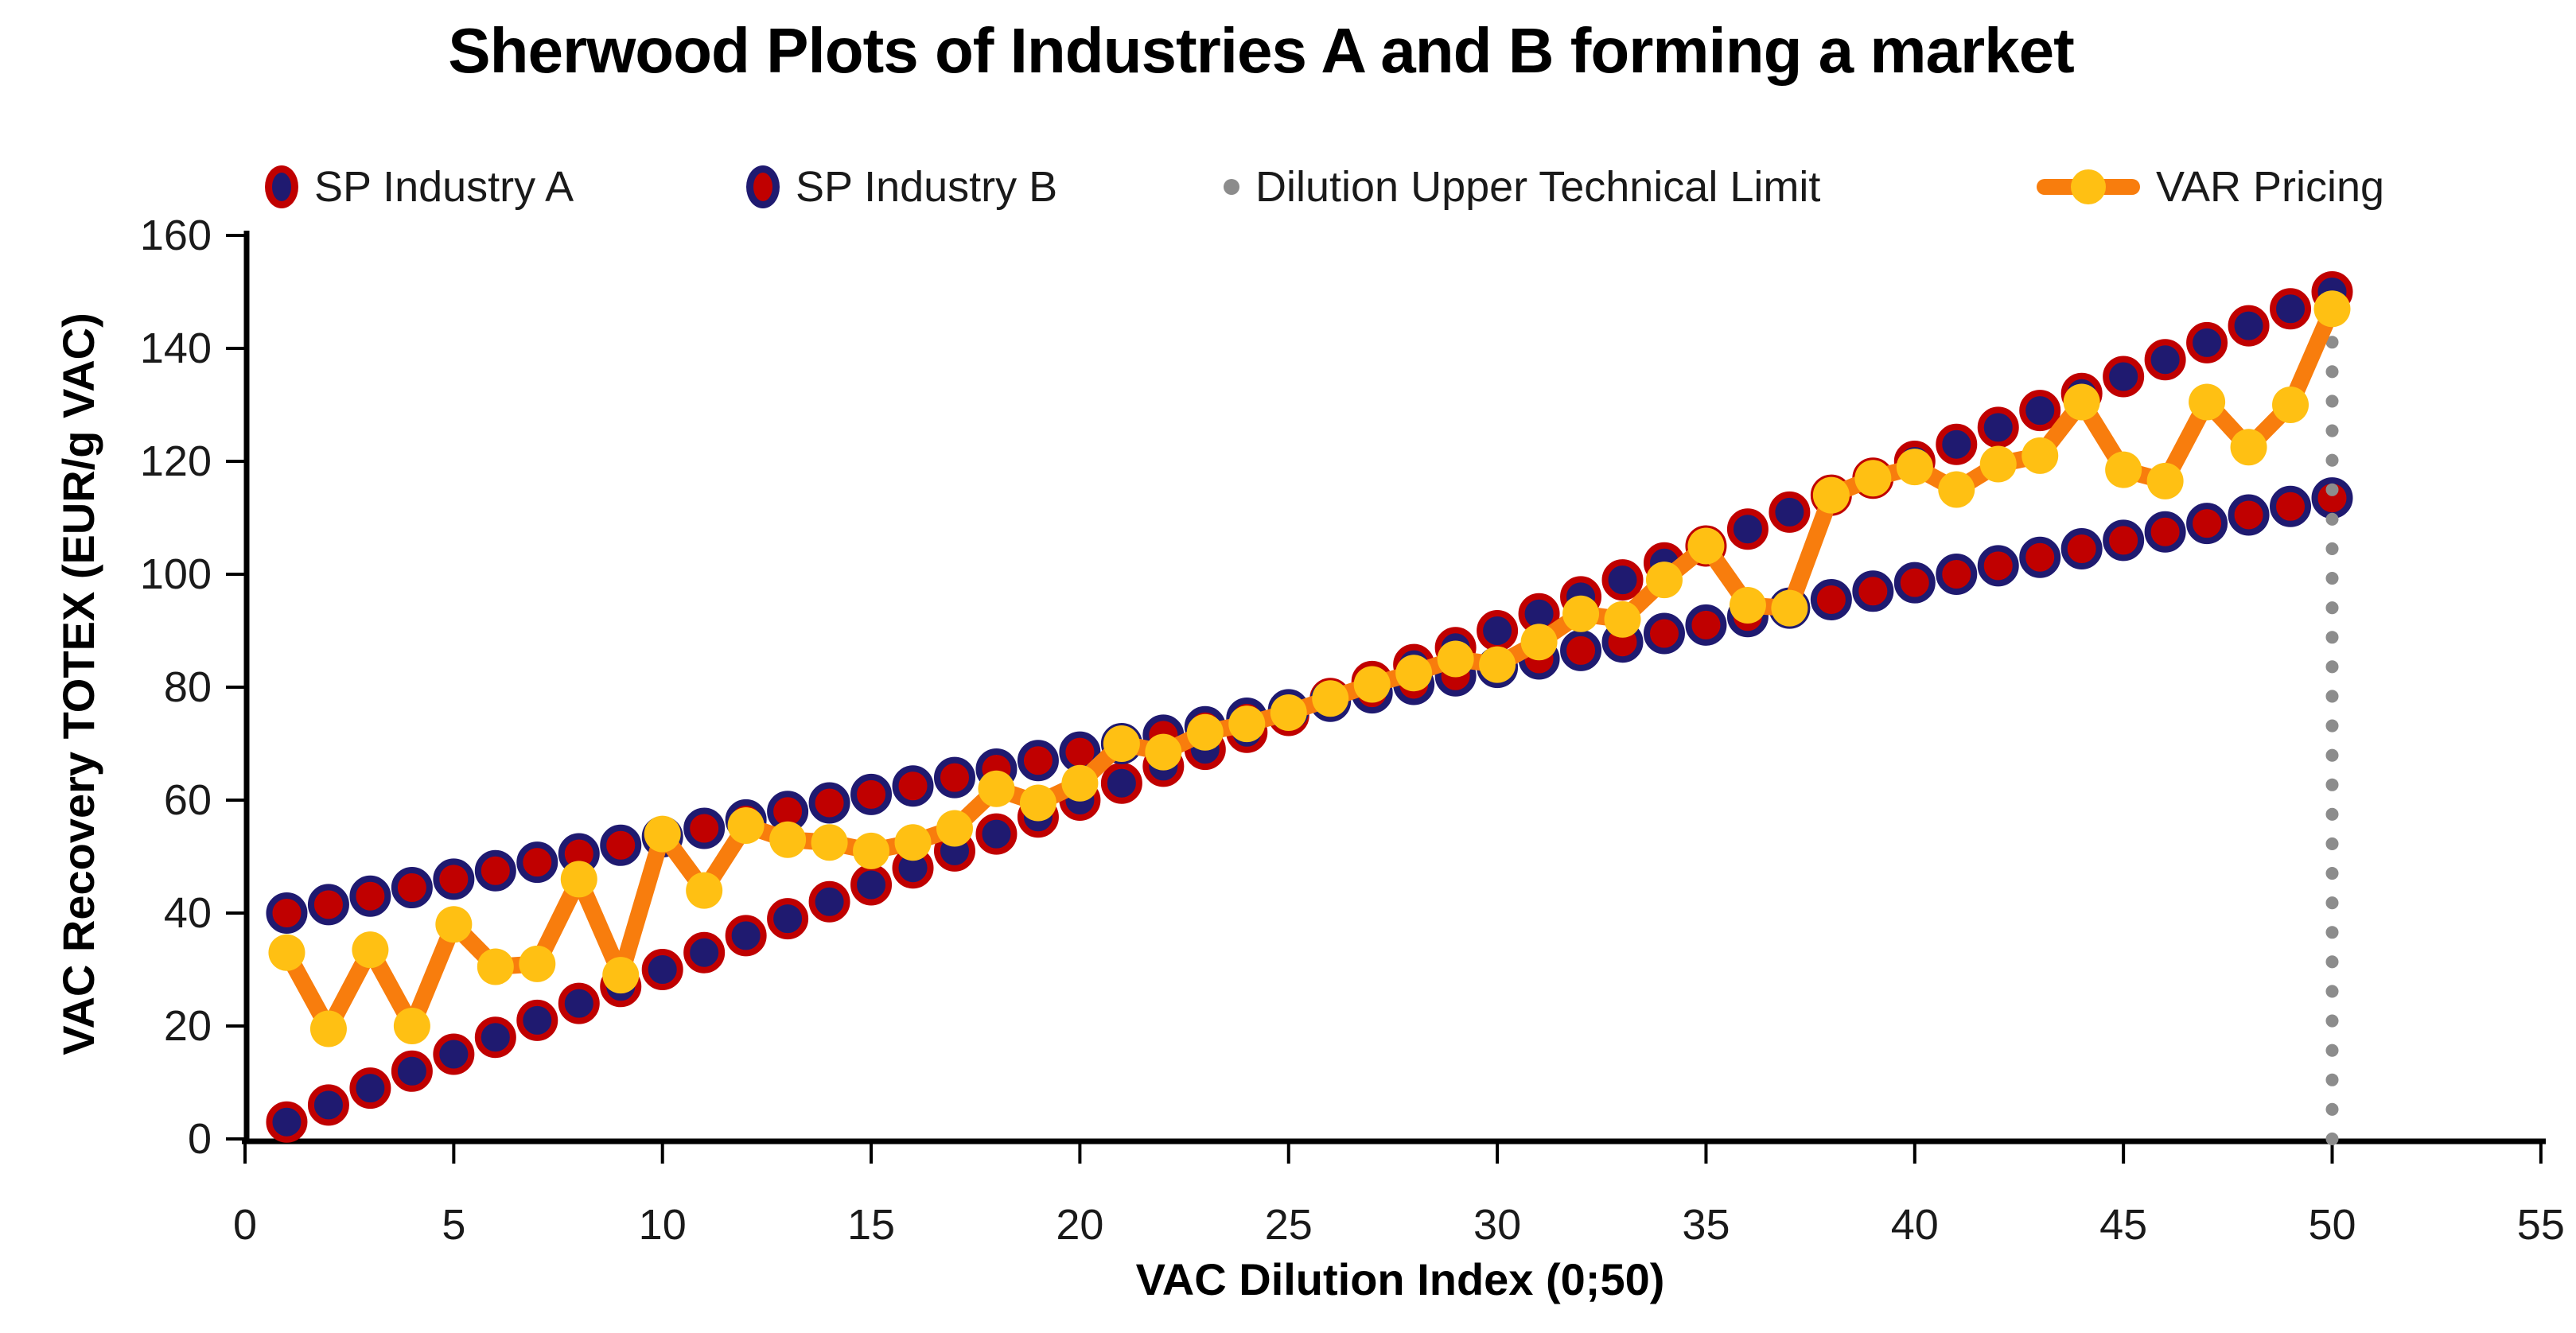 The height and width of the screenshot is (1333, 2576). Describe the element at coordinates (176, 348) in the screenshot. I see `y-tick-label: 140` at that location.